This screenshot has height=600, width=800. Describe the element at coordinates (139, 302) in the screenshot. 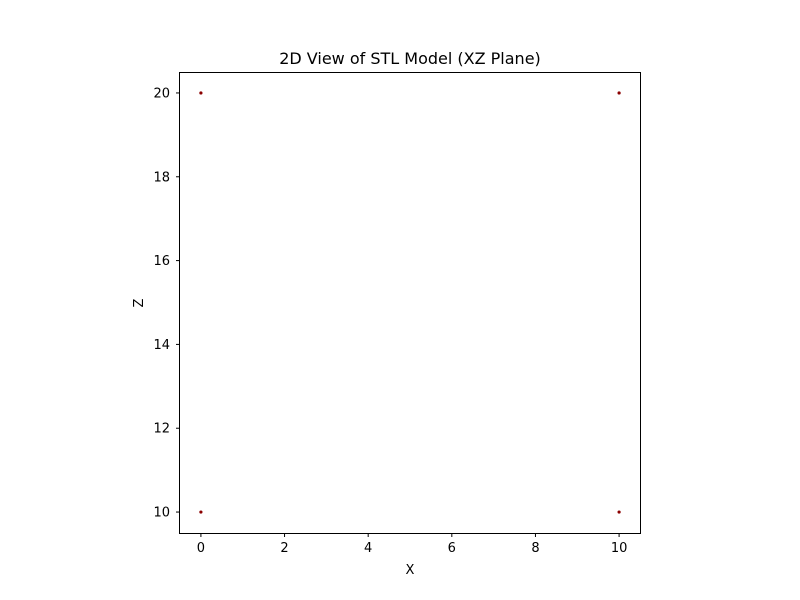

I see `y-axis-label: Z` at that location.